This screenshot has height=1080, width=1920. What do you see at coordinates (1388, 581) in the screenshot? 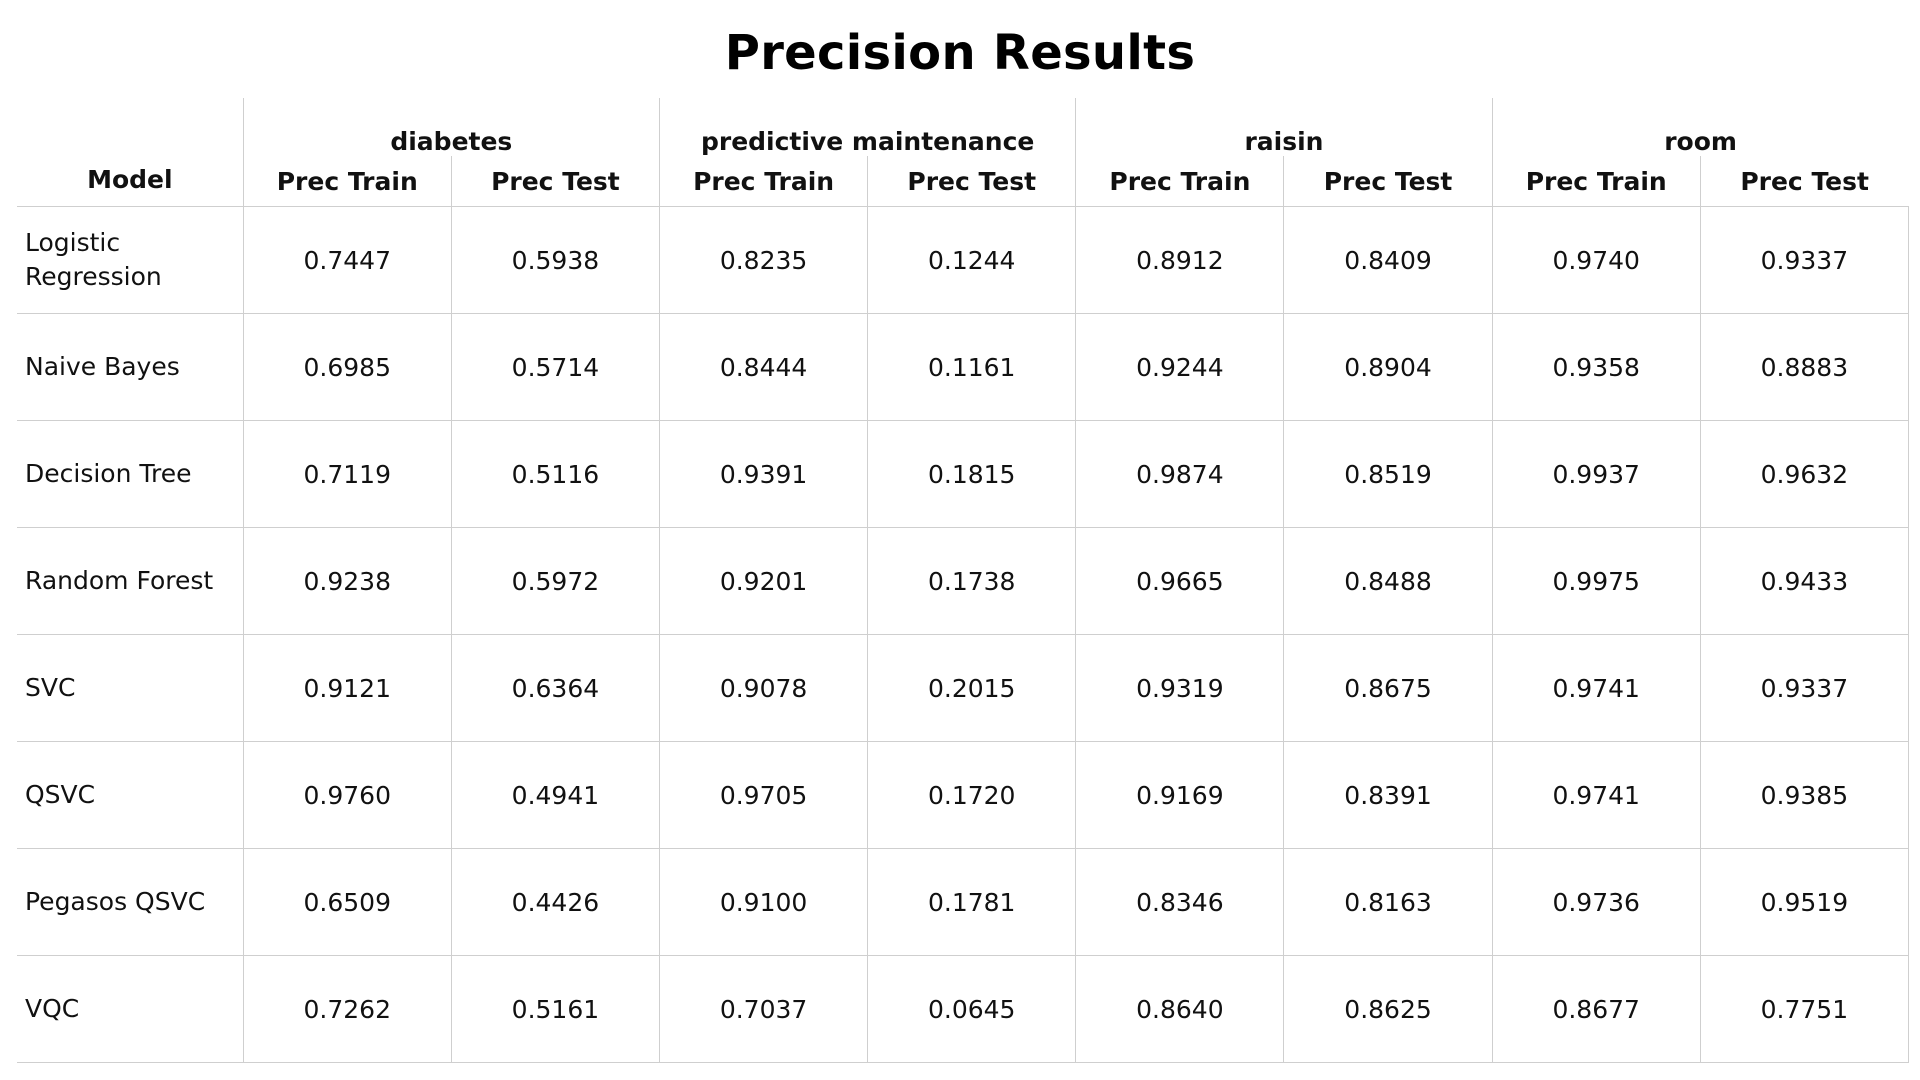
I see `value-cell: 0.8488` at bounding box center [1388, 581].